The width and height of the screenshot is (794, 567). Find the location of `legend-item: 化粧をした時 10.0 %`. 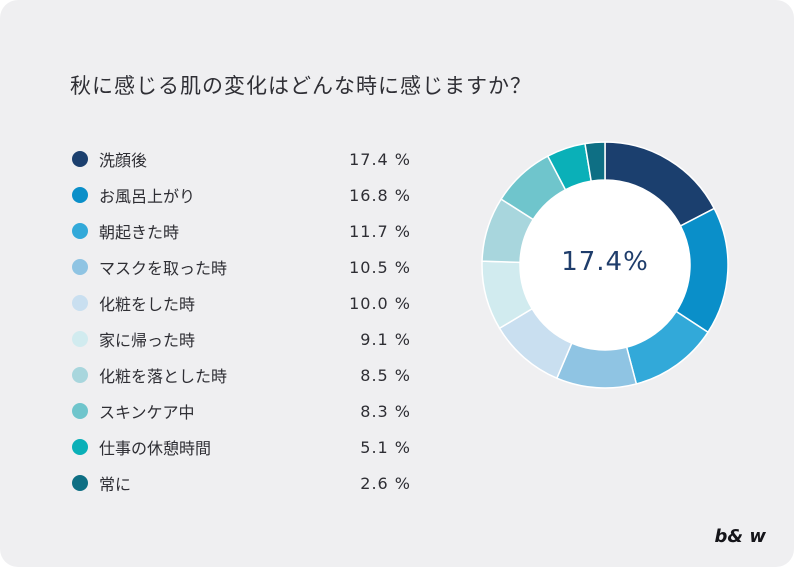

legend-item: 化粧をした時 10.0 % is located at coordinates (244, 303).